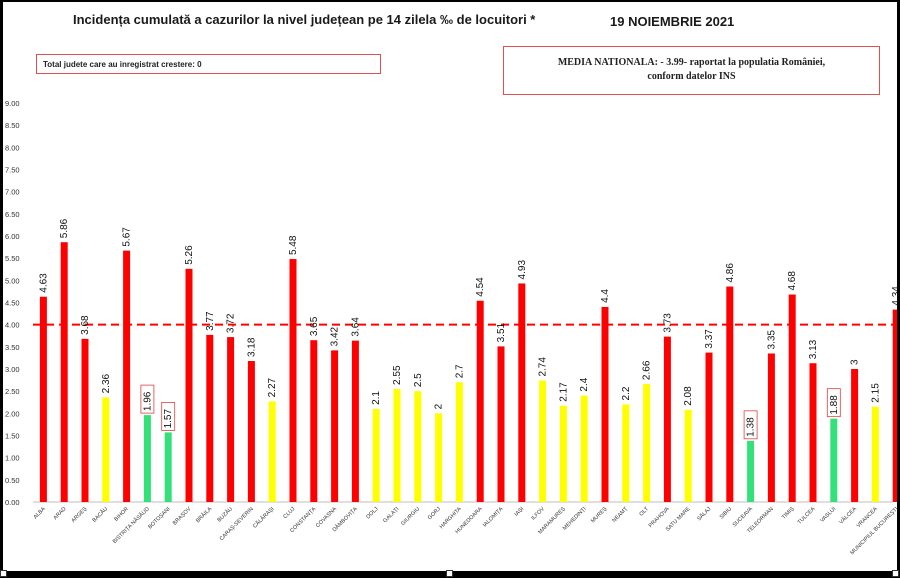  Describe the element at coordinates (60, 513) in the screenshot. I see `category-label: ARAD` at that location.